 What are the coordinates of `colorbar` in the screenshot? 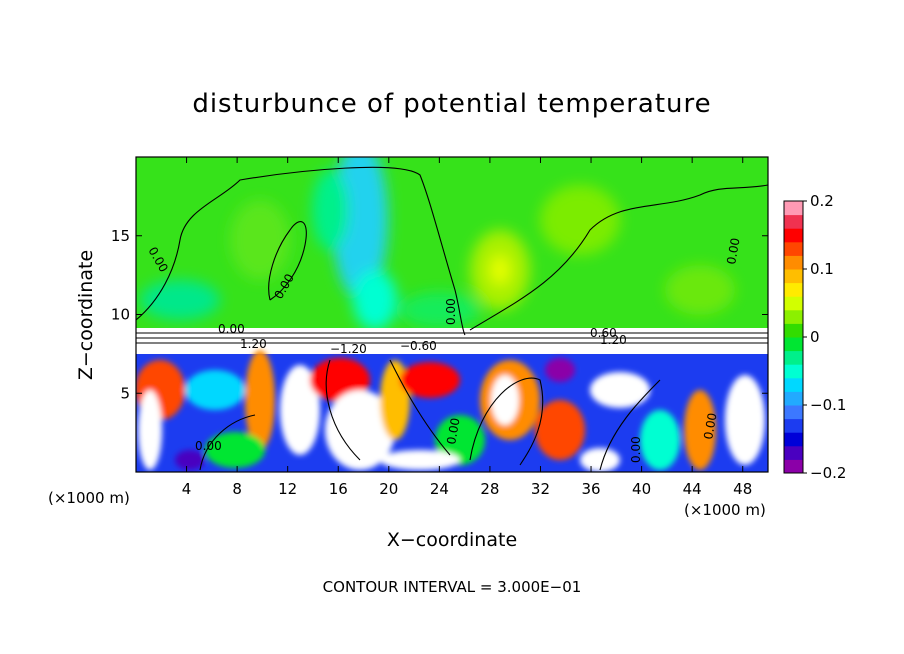 It's located at (793, 337).